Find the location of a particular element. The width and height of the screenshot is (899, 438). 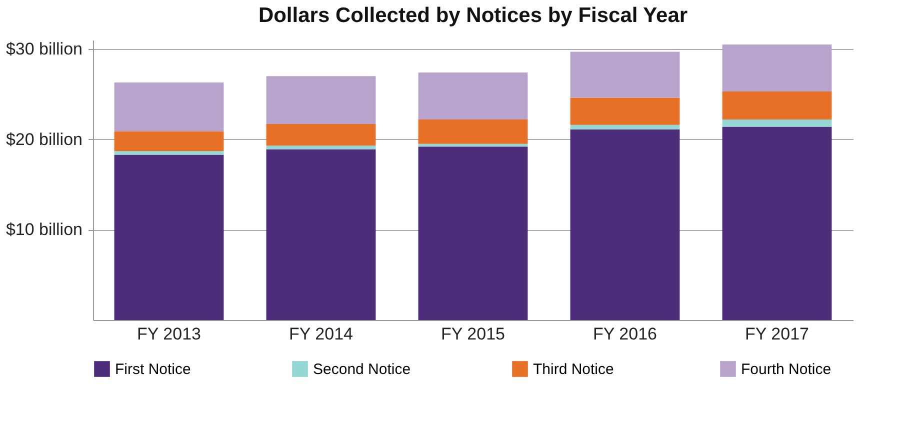

legend-label: Fourth Notice is located at coordinates (786, 369).